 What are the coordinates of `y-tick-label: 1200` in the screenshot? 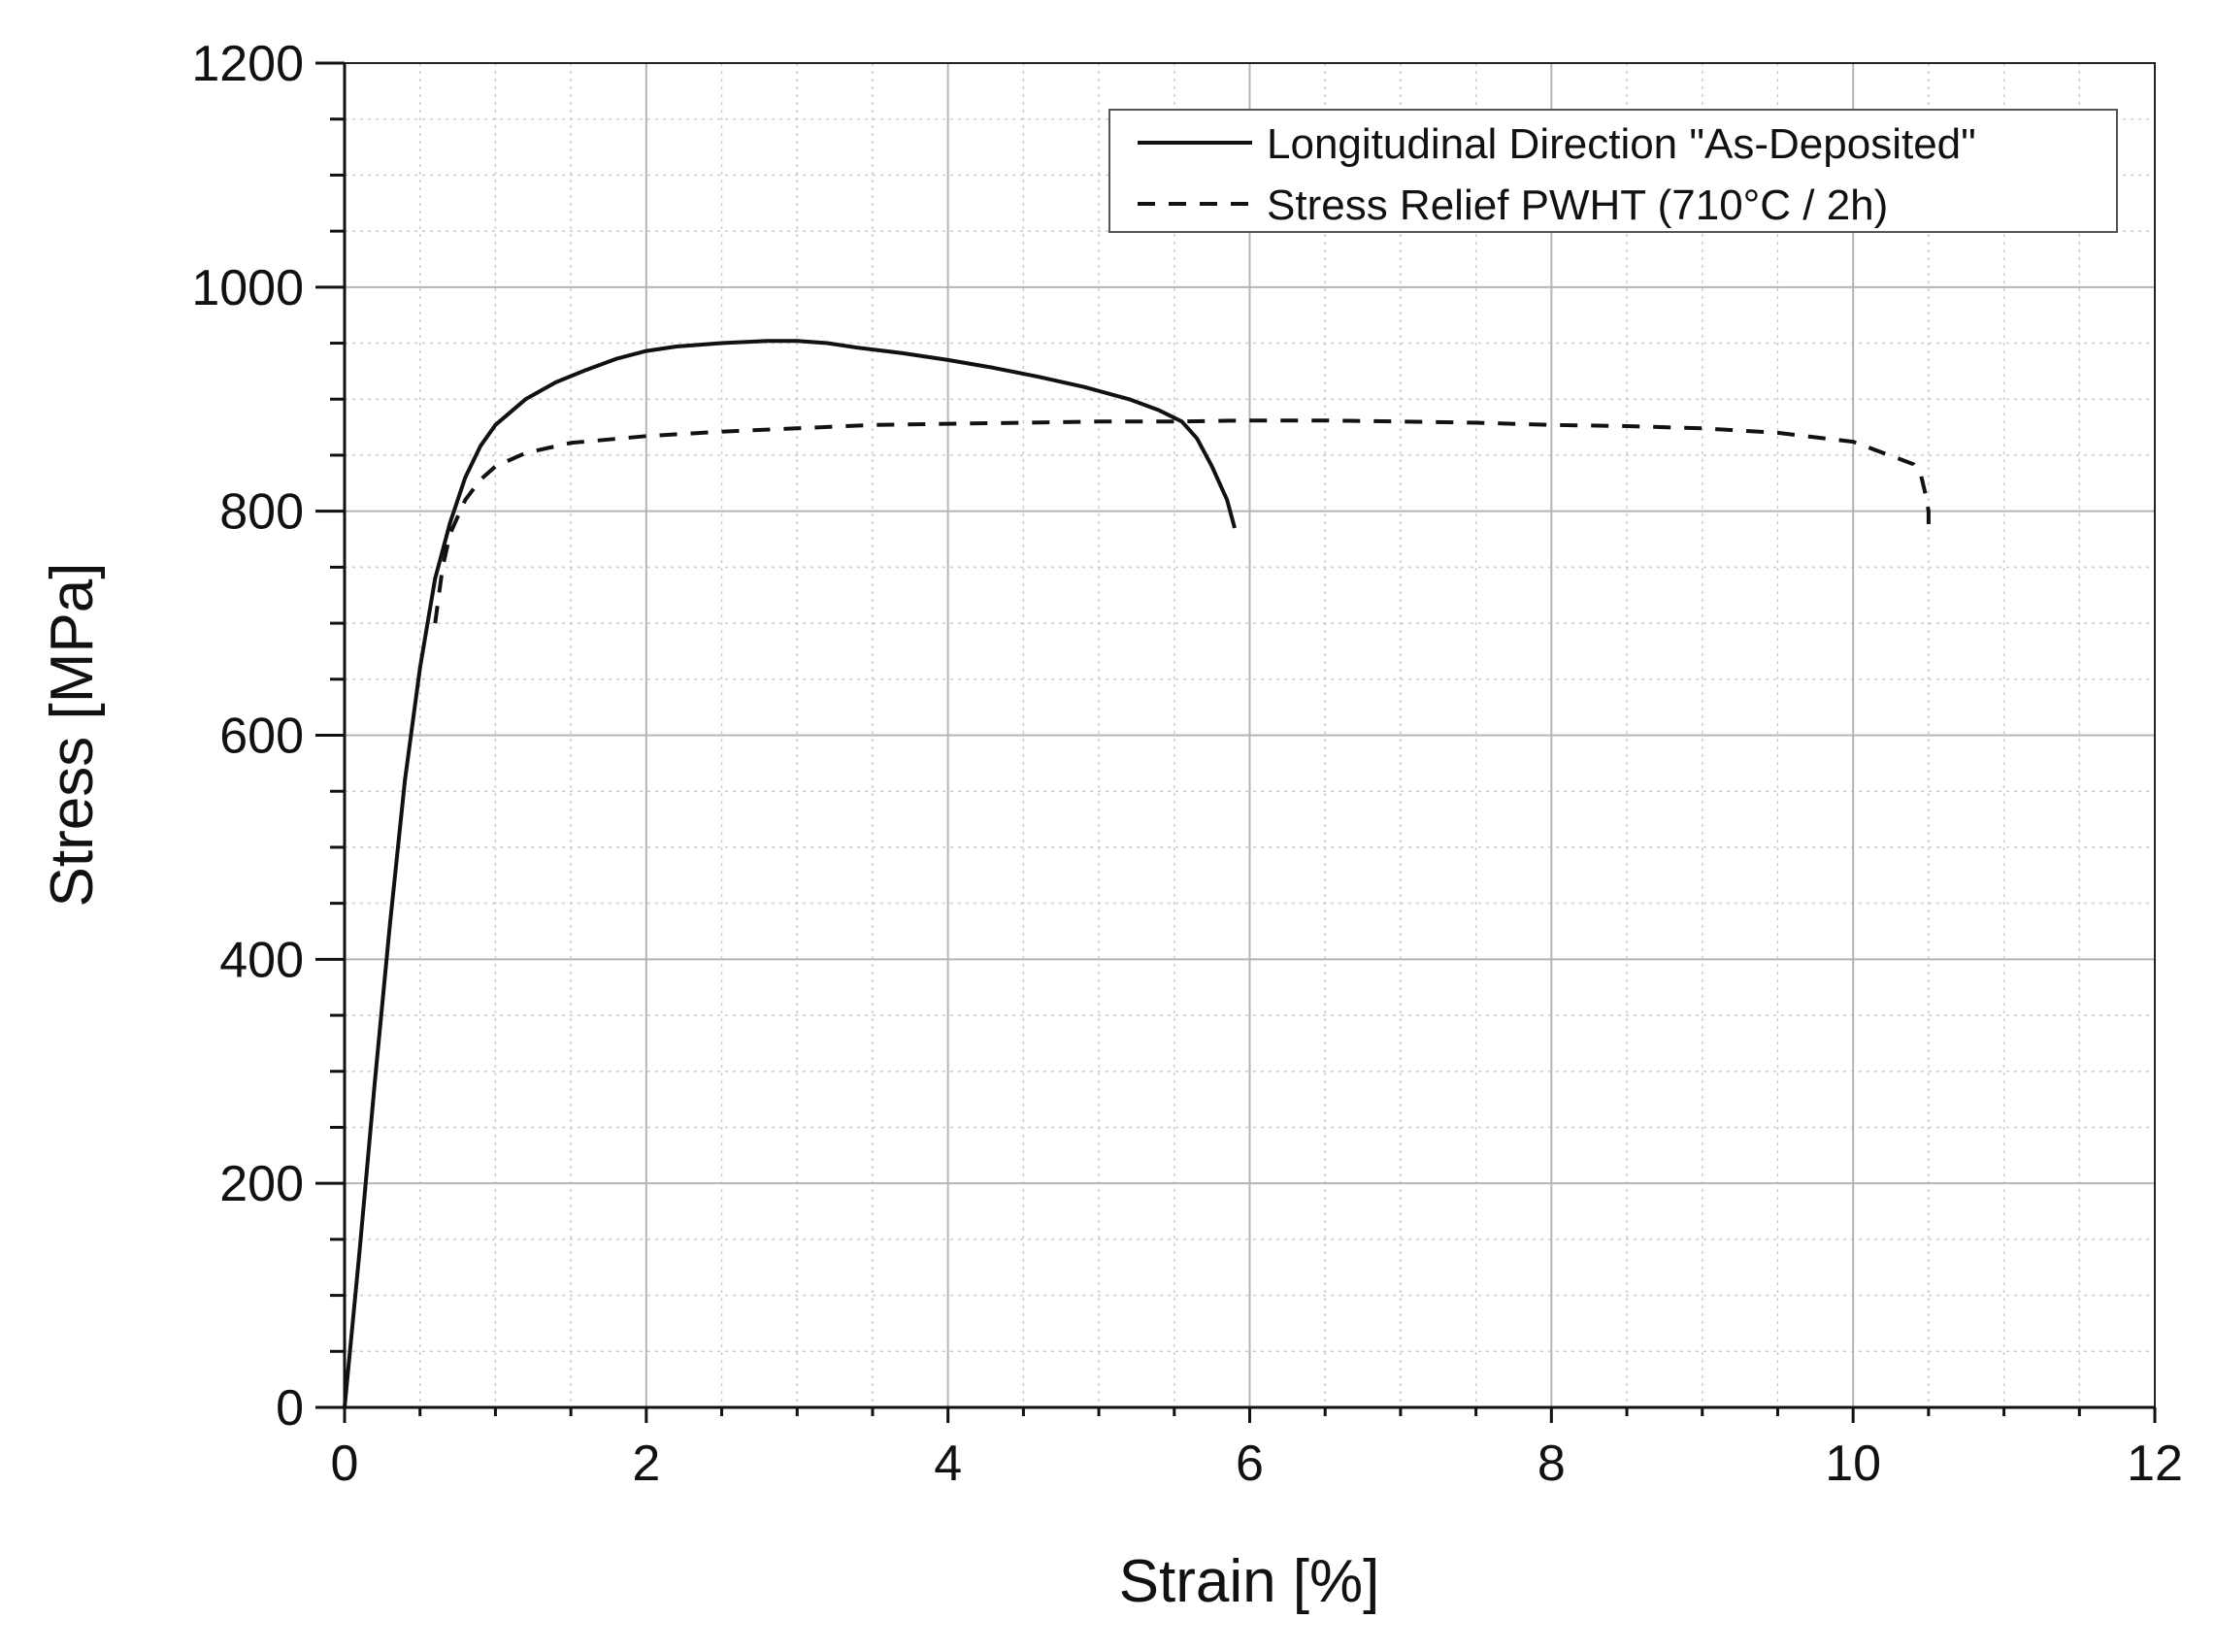 It's located at (247, 64).